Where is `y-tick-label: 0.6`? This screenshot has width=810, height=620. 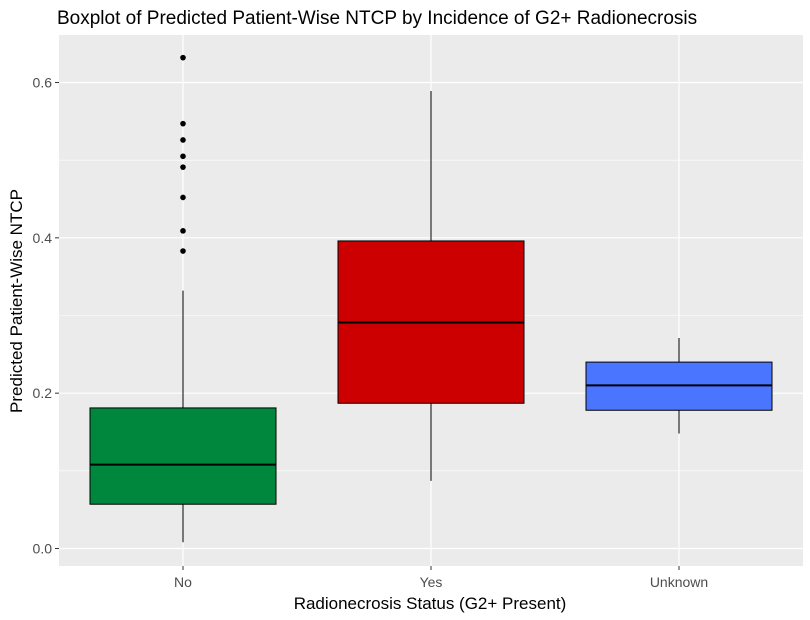 y-tick-label: 0.6 is located at coordinates (43, 83).